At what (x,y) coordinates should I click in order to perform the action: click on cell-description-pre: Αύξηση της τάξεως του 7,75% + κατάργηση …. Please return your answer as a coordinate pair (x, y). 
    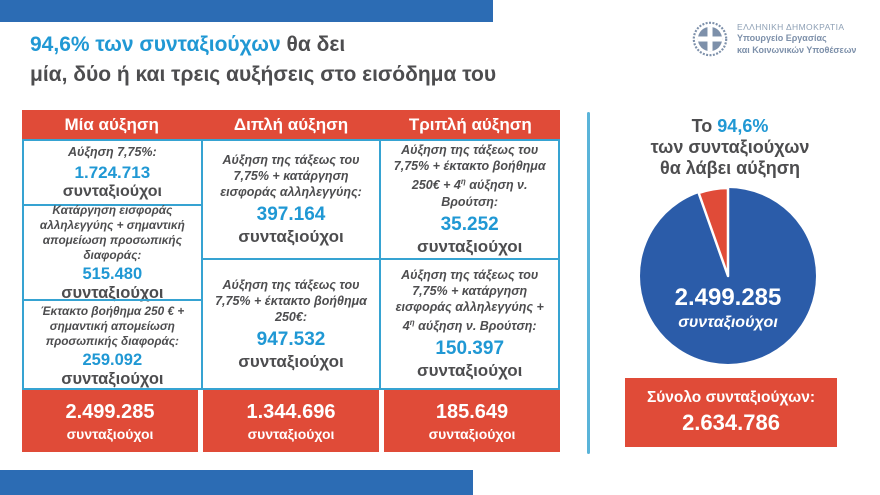
    Looking at the image, I should click on (469, 300).